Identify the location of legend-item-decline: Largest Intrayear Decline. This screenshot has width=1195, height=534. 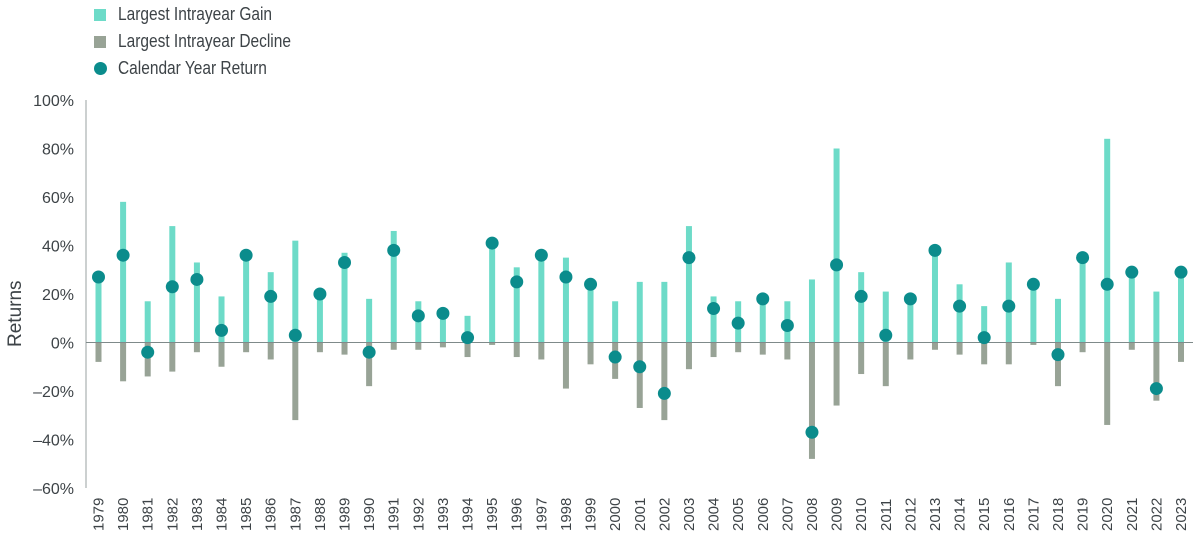
(206, 41).